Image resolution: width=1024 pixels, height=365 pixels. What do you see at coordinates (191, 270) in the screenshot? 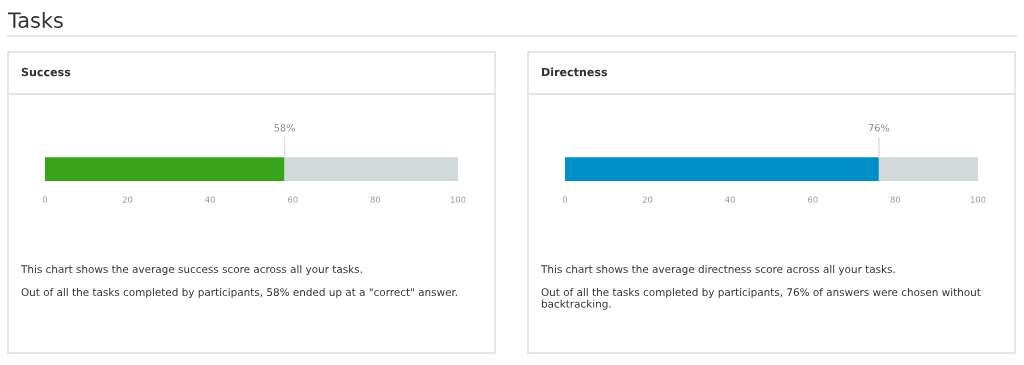
I see `text: This chart shows the average success score across all your tasks.` at bounding box center [191, 270].